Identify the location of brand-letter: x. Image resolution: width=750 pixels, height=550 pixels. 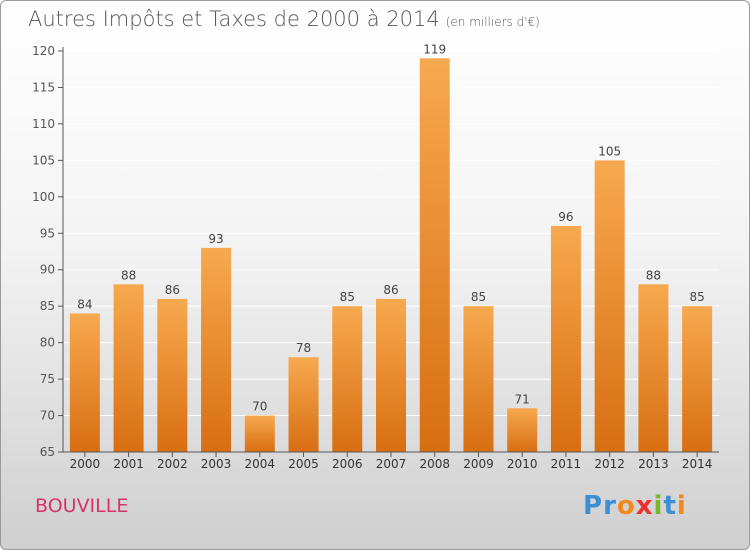
(644, 506).